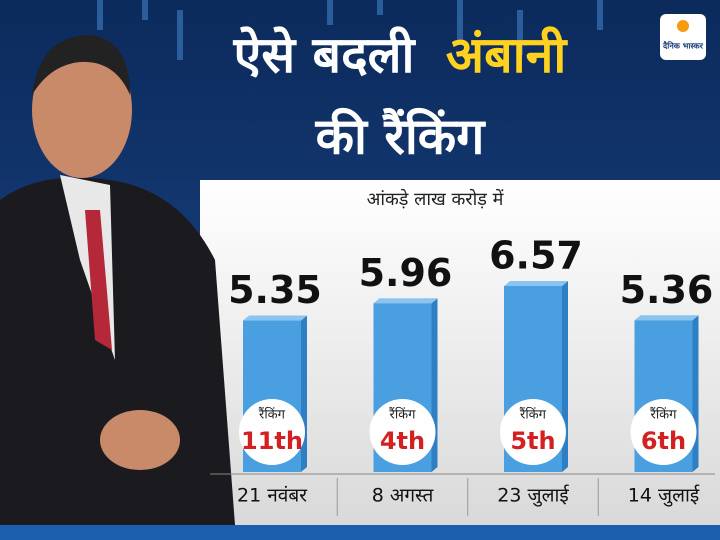 The width and height of the screenshot is (720, 540). What do you see at coordinates (436, 199) in the screenshot?
I see `chart-subtitle: आंकड़े लाख करोड़ में` at bounding box center [436, 199].